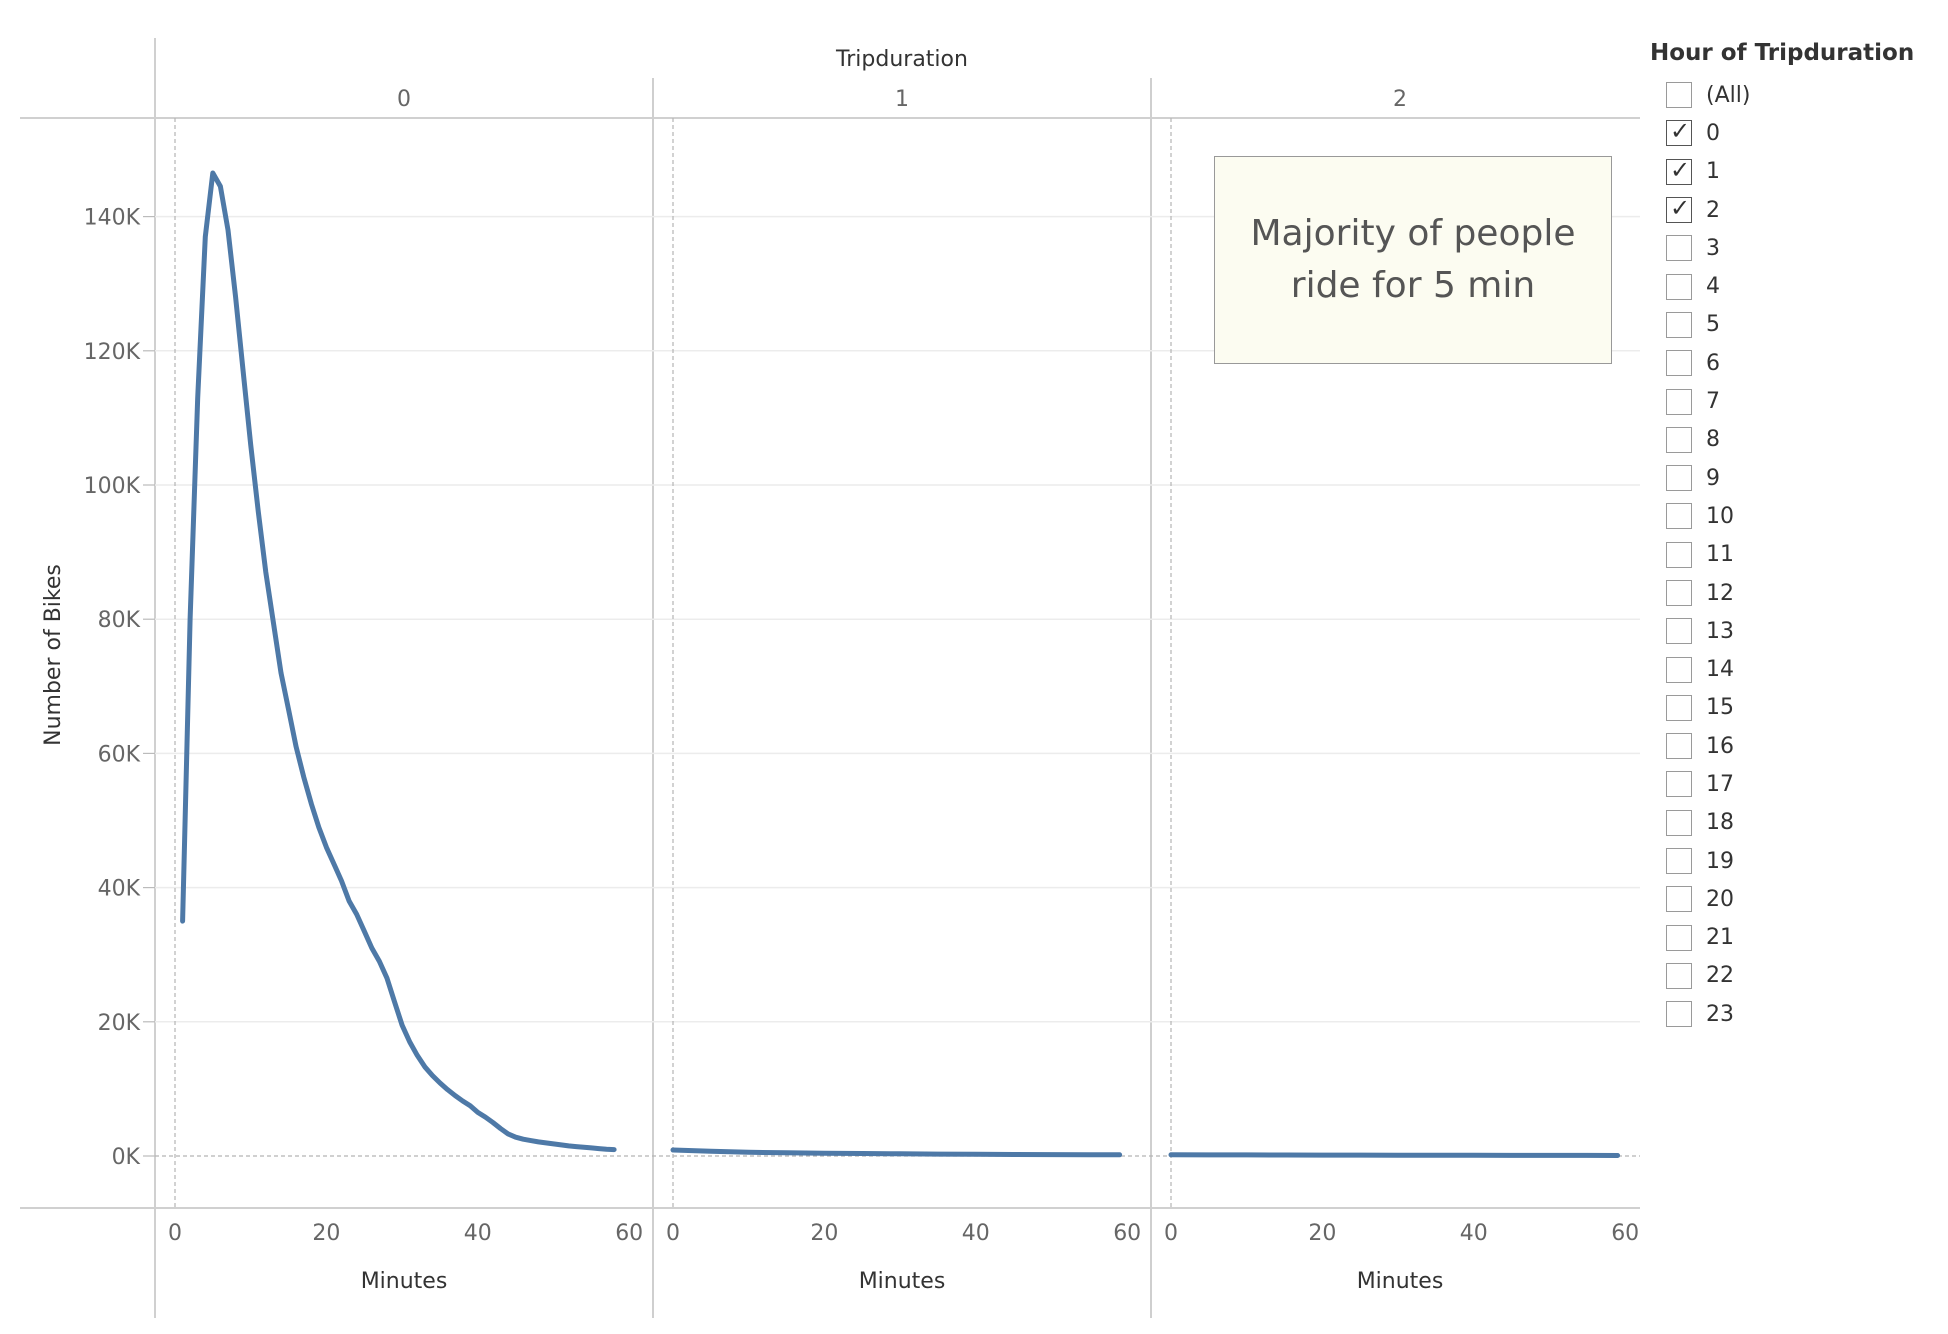  Describe the element at coordinates (1795, 823) in the screenshot. I see `legend-item: 18` at that location.